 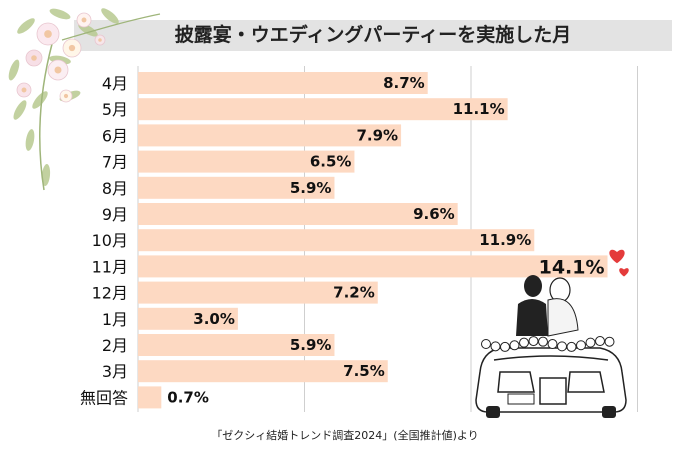 I want to click on title-band, so click(x=373, y=35).